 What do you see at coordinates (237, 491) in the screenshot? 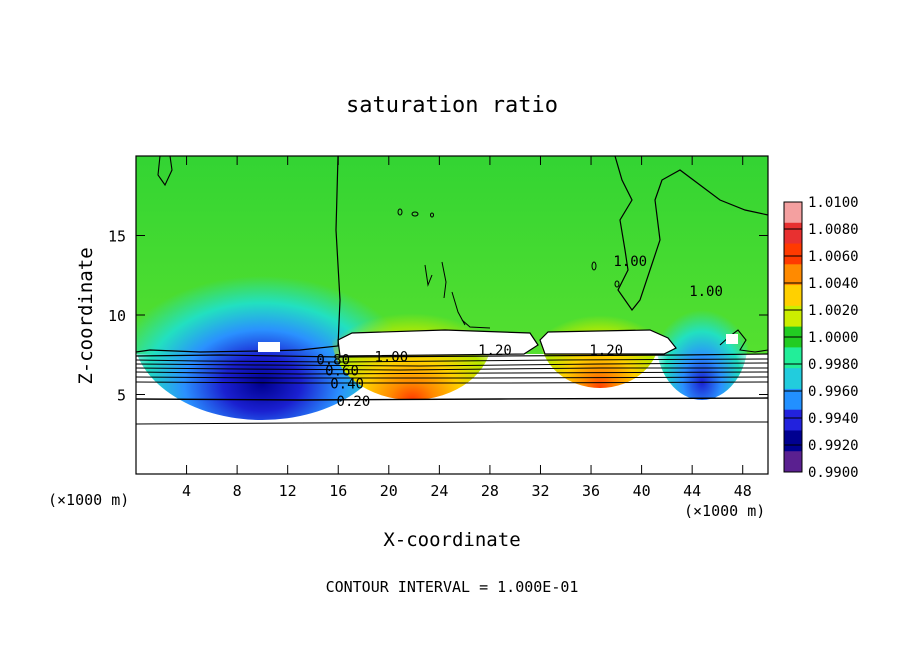
I see `x-tick-label: 8` at bounding box center [237, 491].